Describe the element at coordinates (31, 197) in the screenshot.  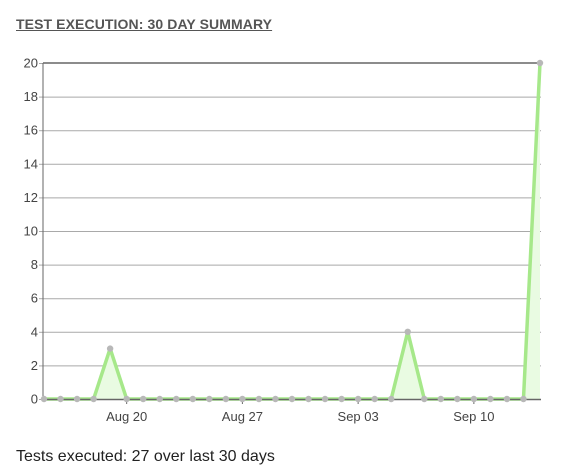
I see `y-tick-label-12: 12` at that location.